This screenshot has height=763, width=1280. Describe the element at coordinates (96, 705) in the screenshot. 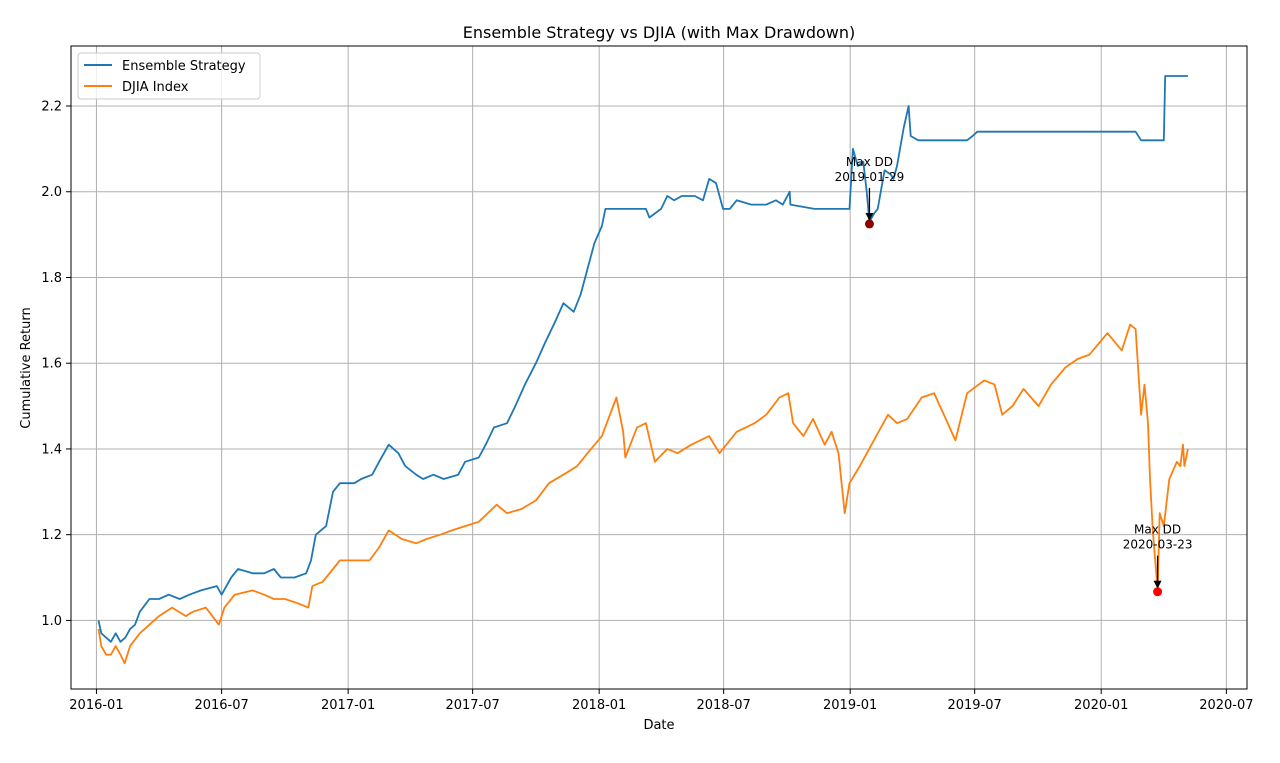

I see `x-tick-label: 2016-01` at that location.